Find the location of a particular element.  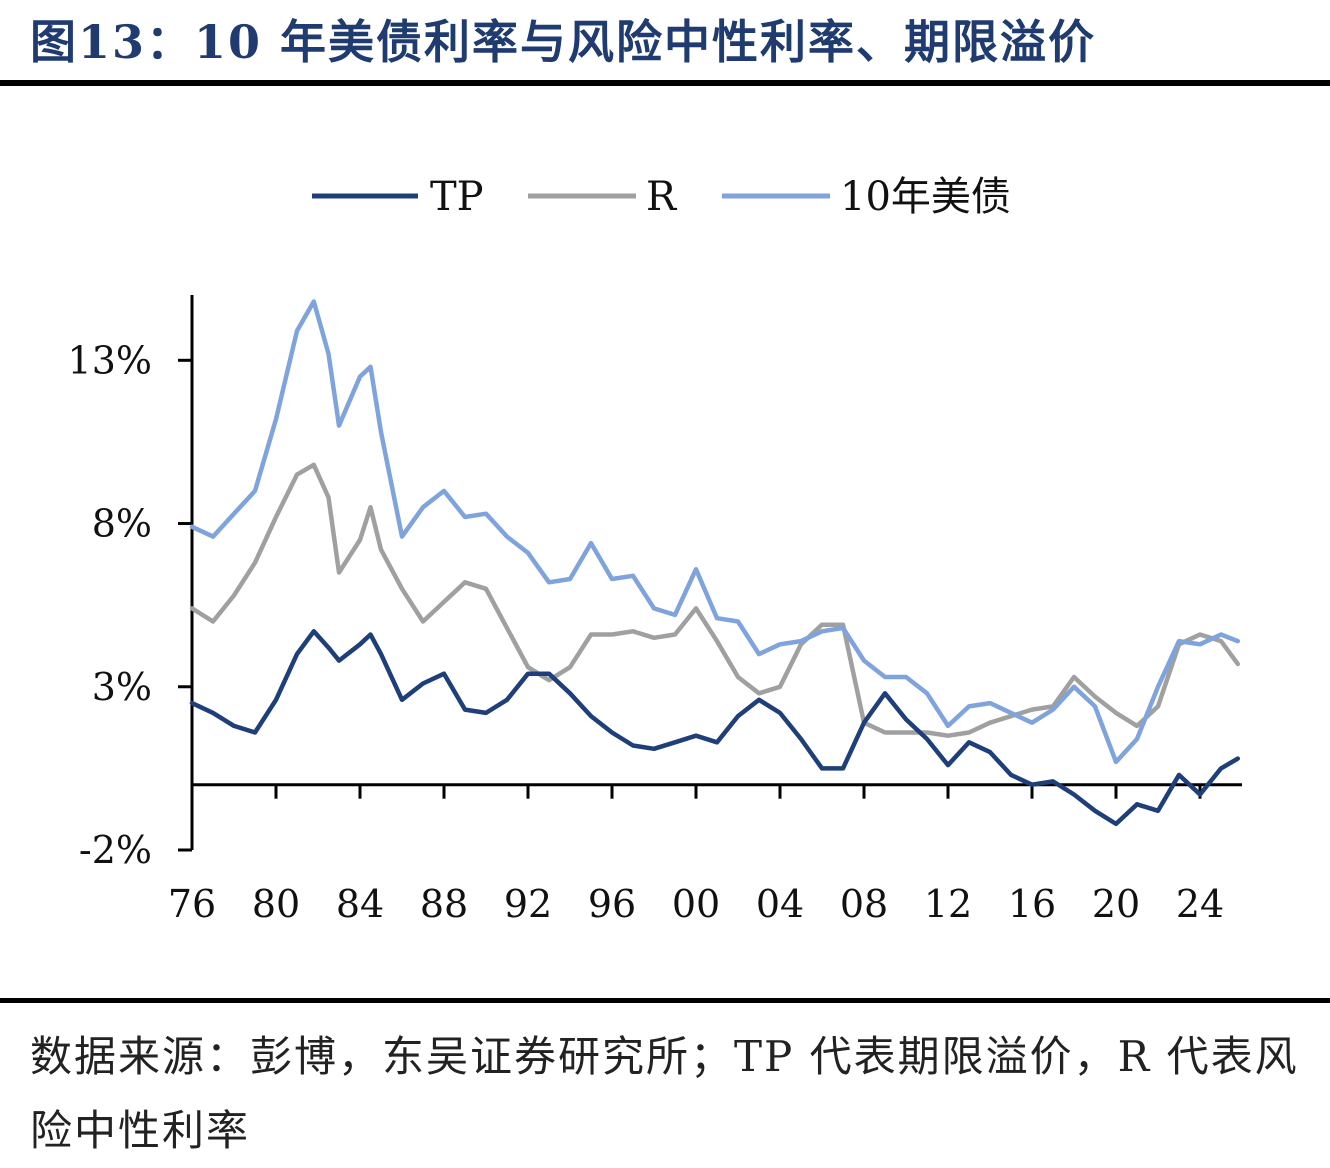

legend-label: 10年美债 is located at coordinates (925, 197).